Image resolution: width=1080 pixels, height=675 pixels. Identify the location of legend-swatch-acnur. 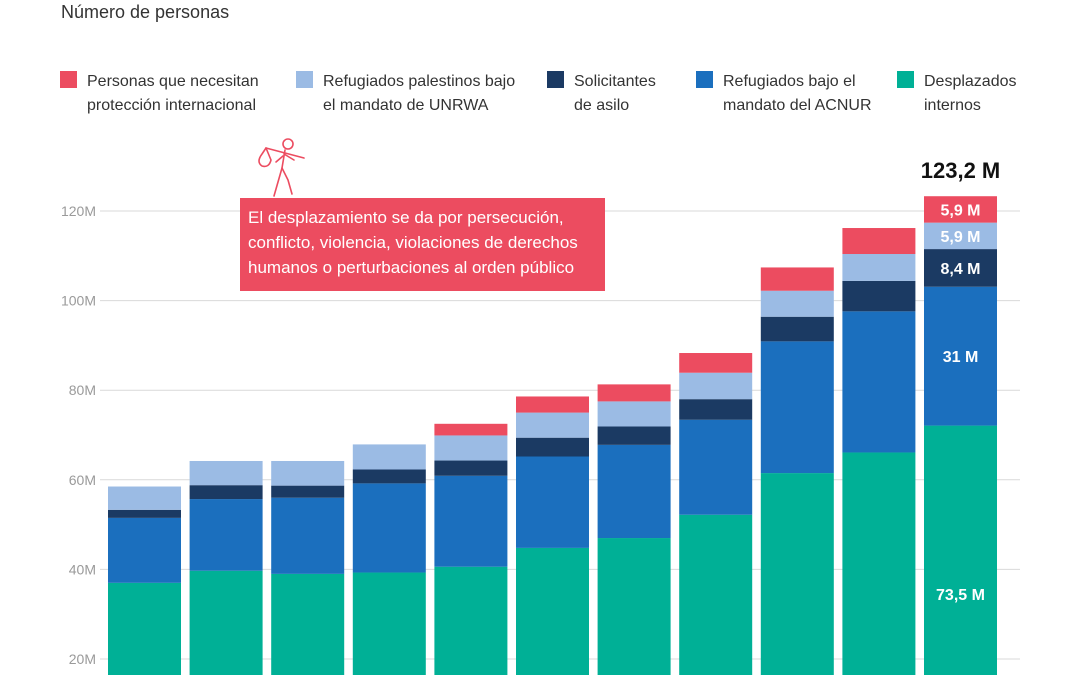
(704, 79).